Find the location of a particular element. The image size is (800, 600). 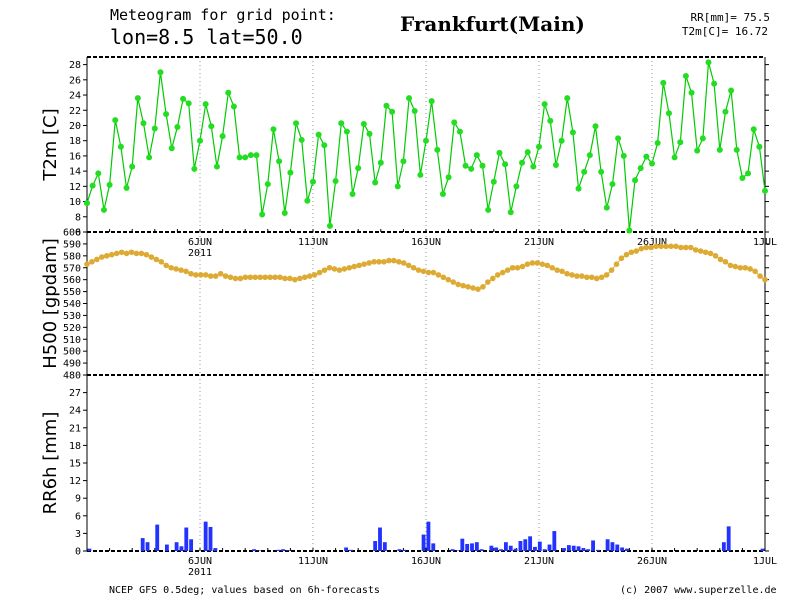

x-tick-label: 1JUL is located at coordinates (765, 242).